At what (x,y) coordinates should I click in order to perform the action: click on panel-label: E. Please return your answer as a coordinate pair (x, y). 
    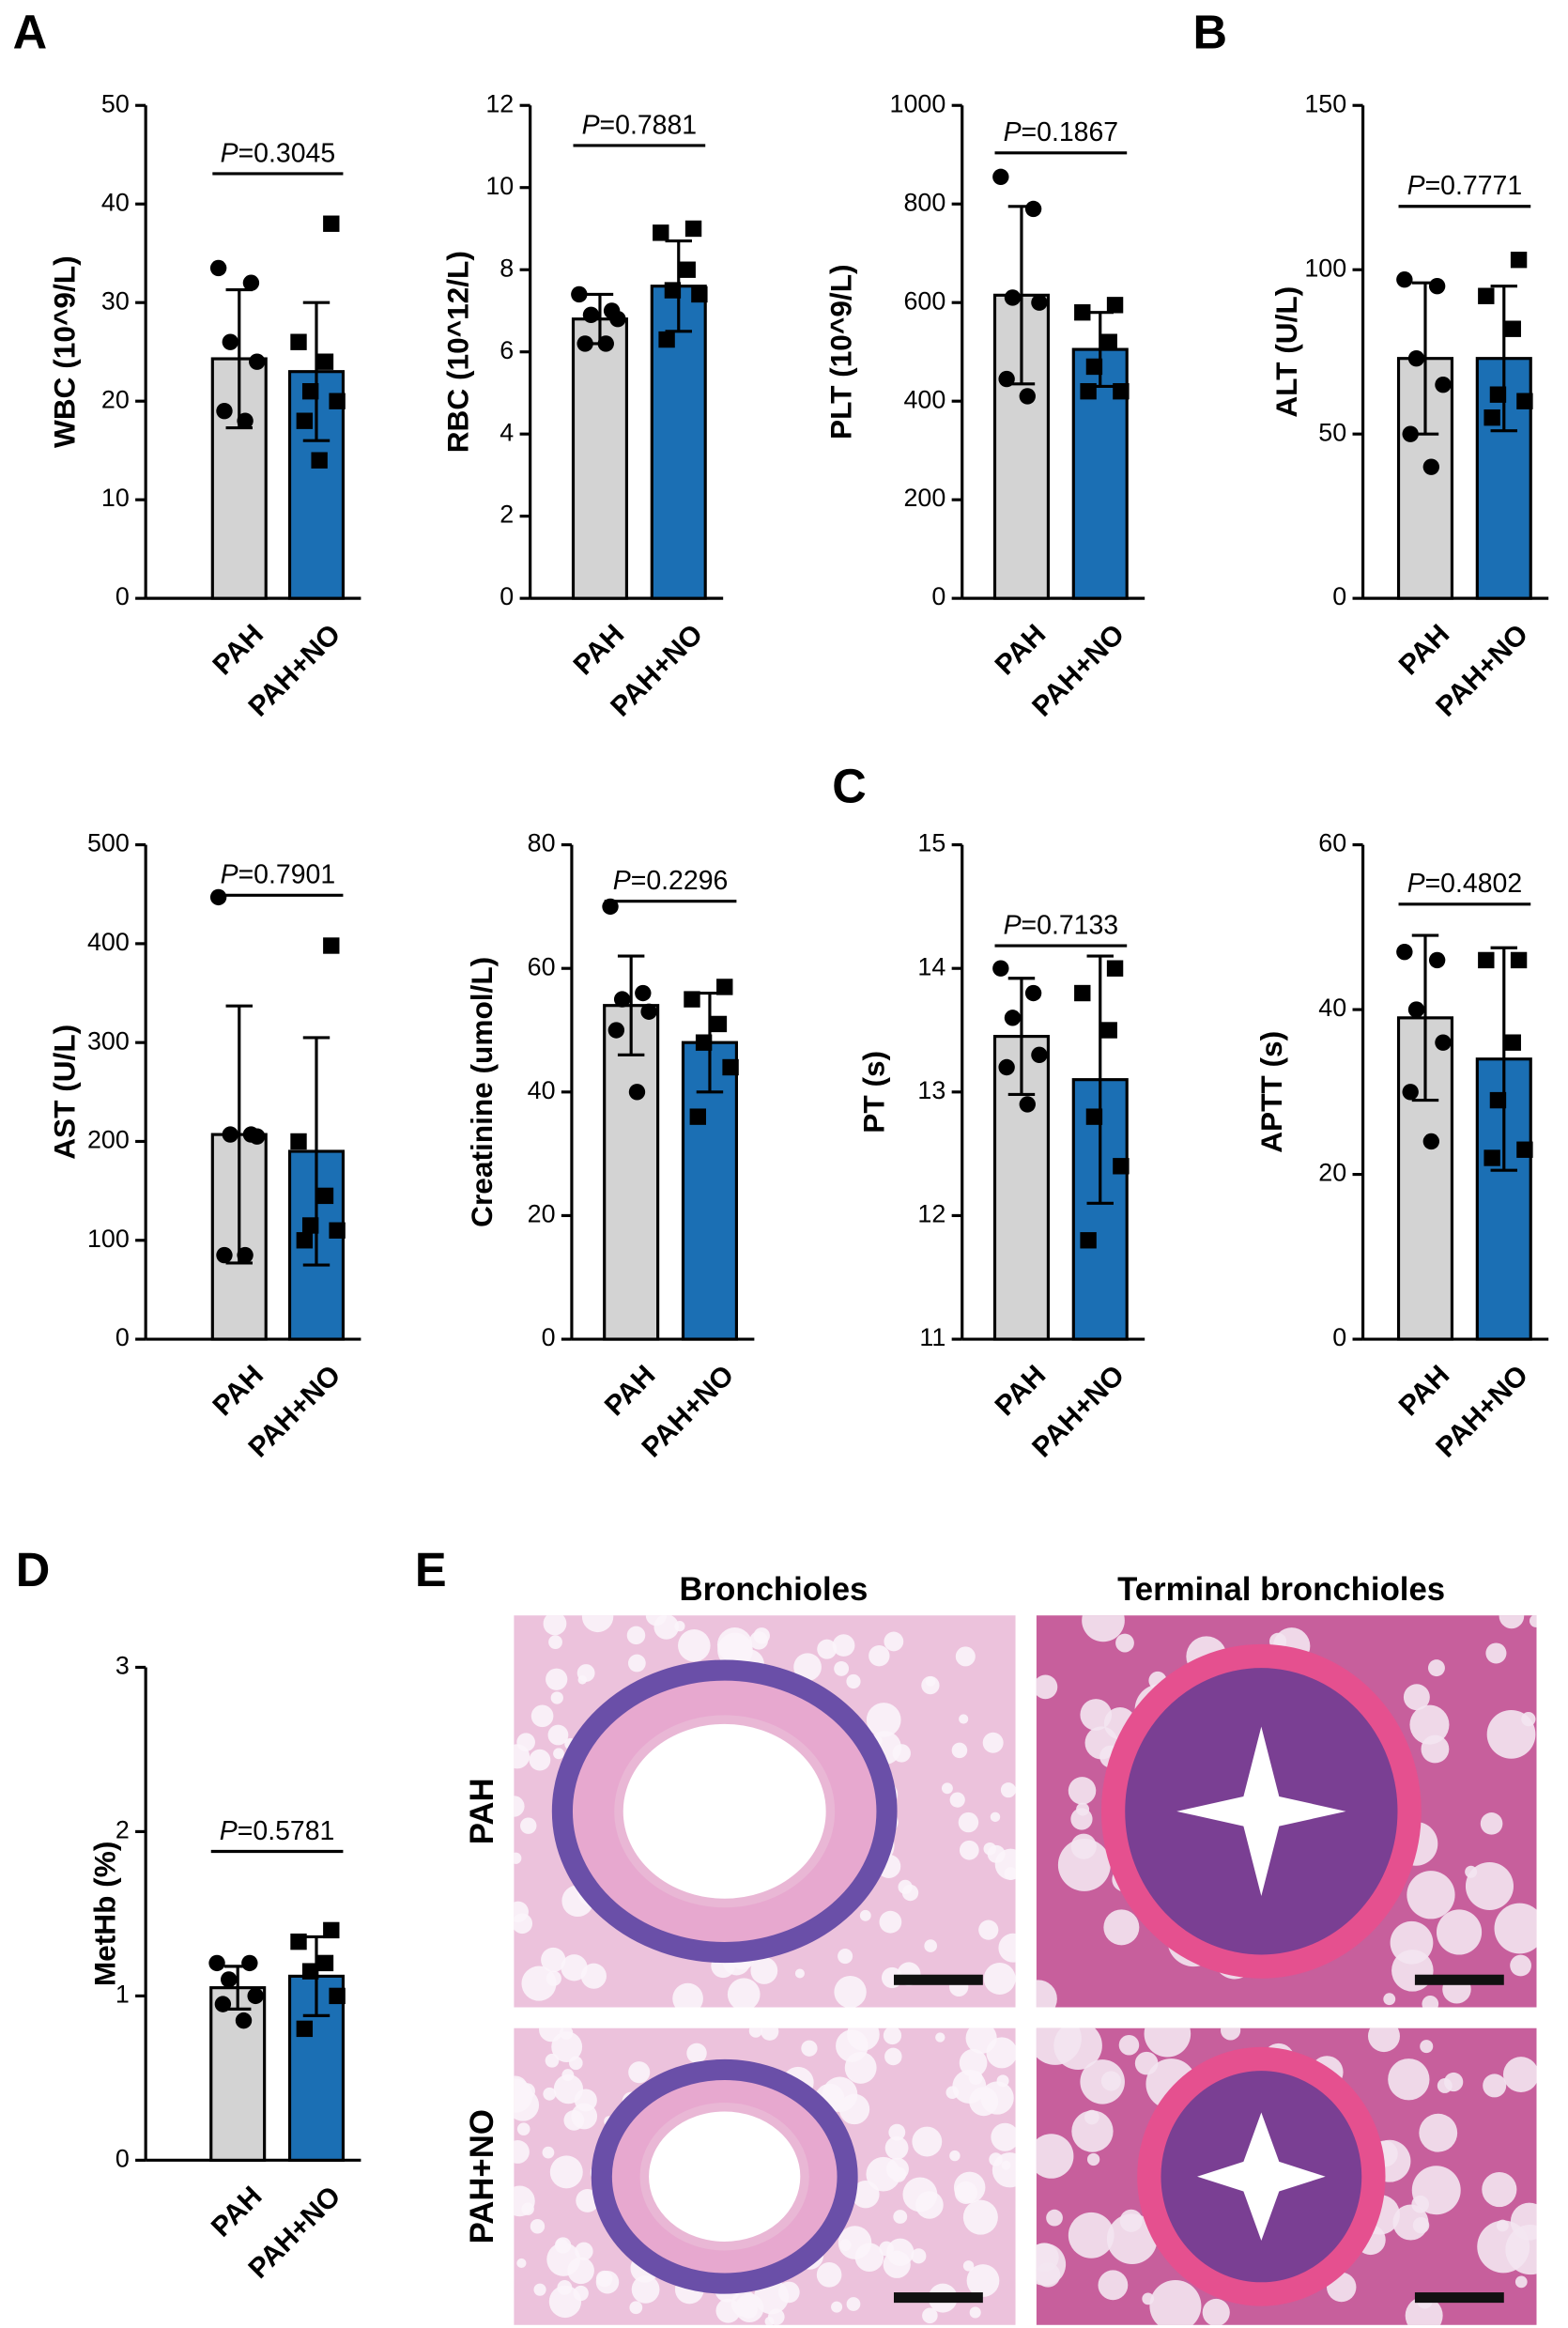
    Looking at the image, I should click on (431, 1569).